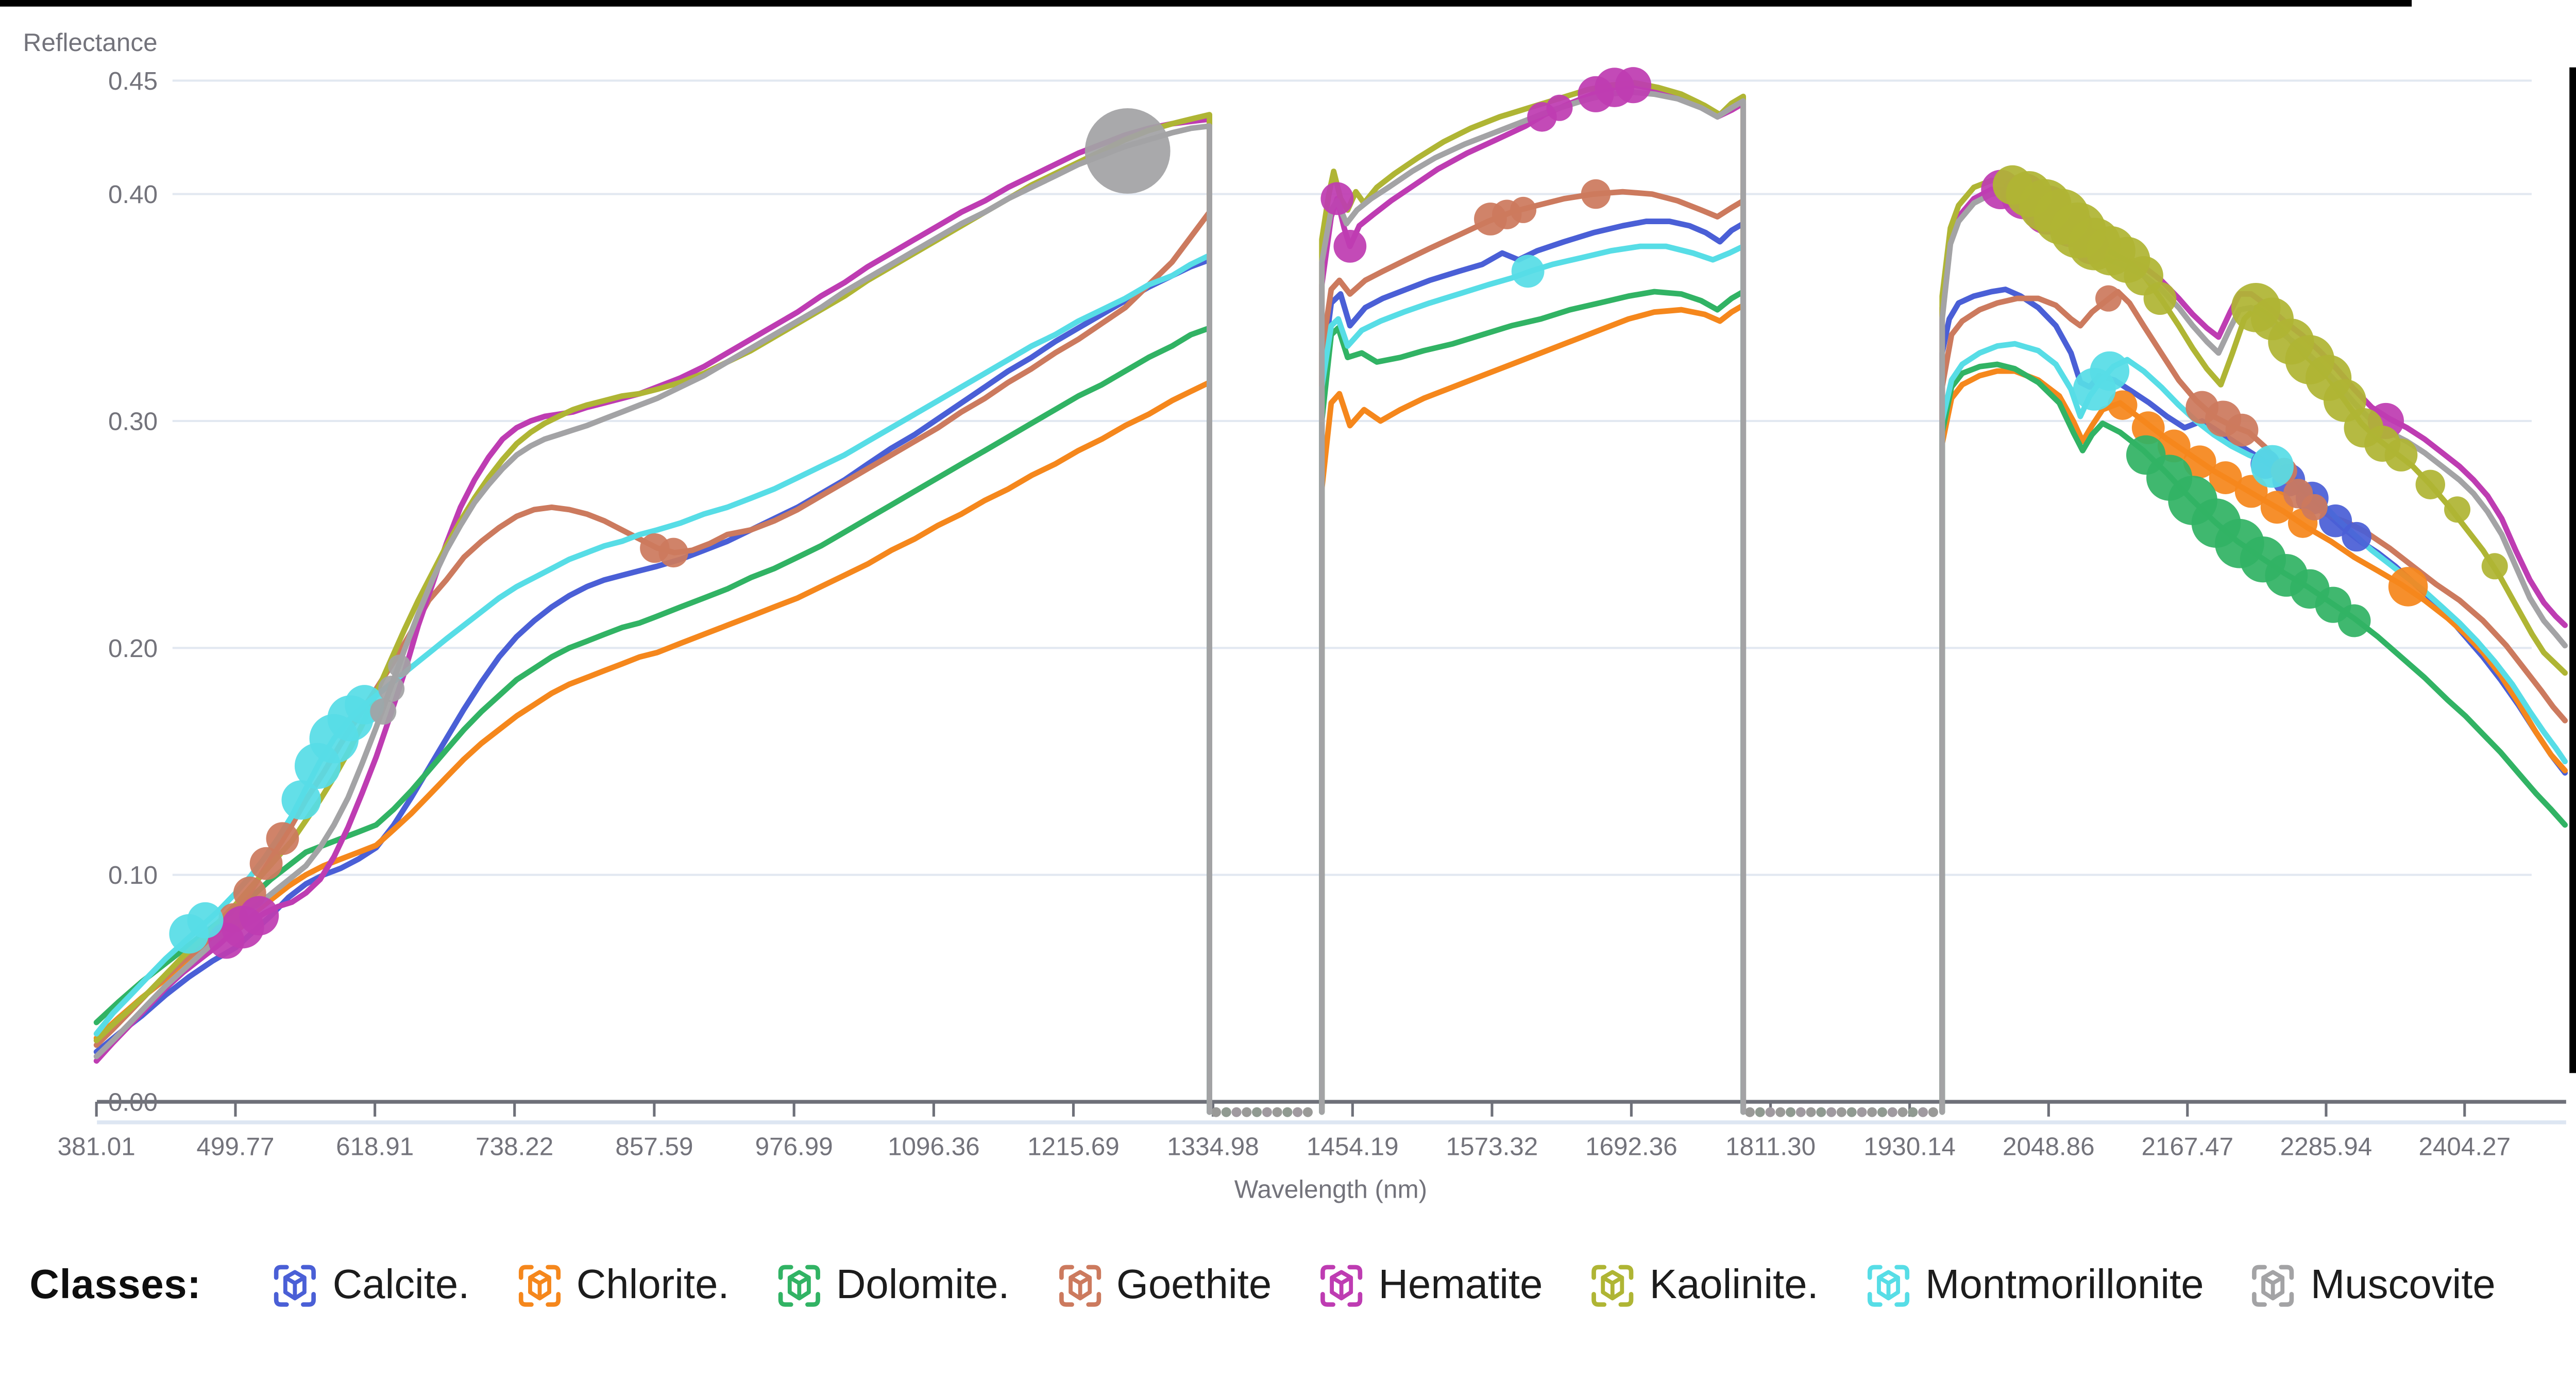 The image size is (2576, 1395). I want to click on line-dolomite, so click(1533, 702).